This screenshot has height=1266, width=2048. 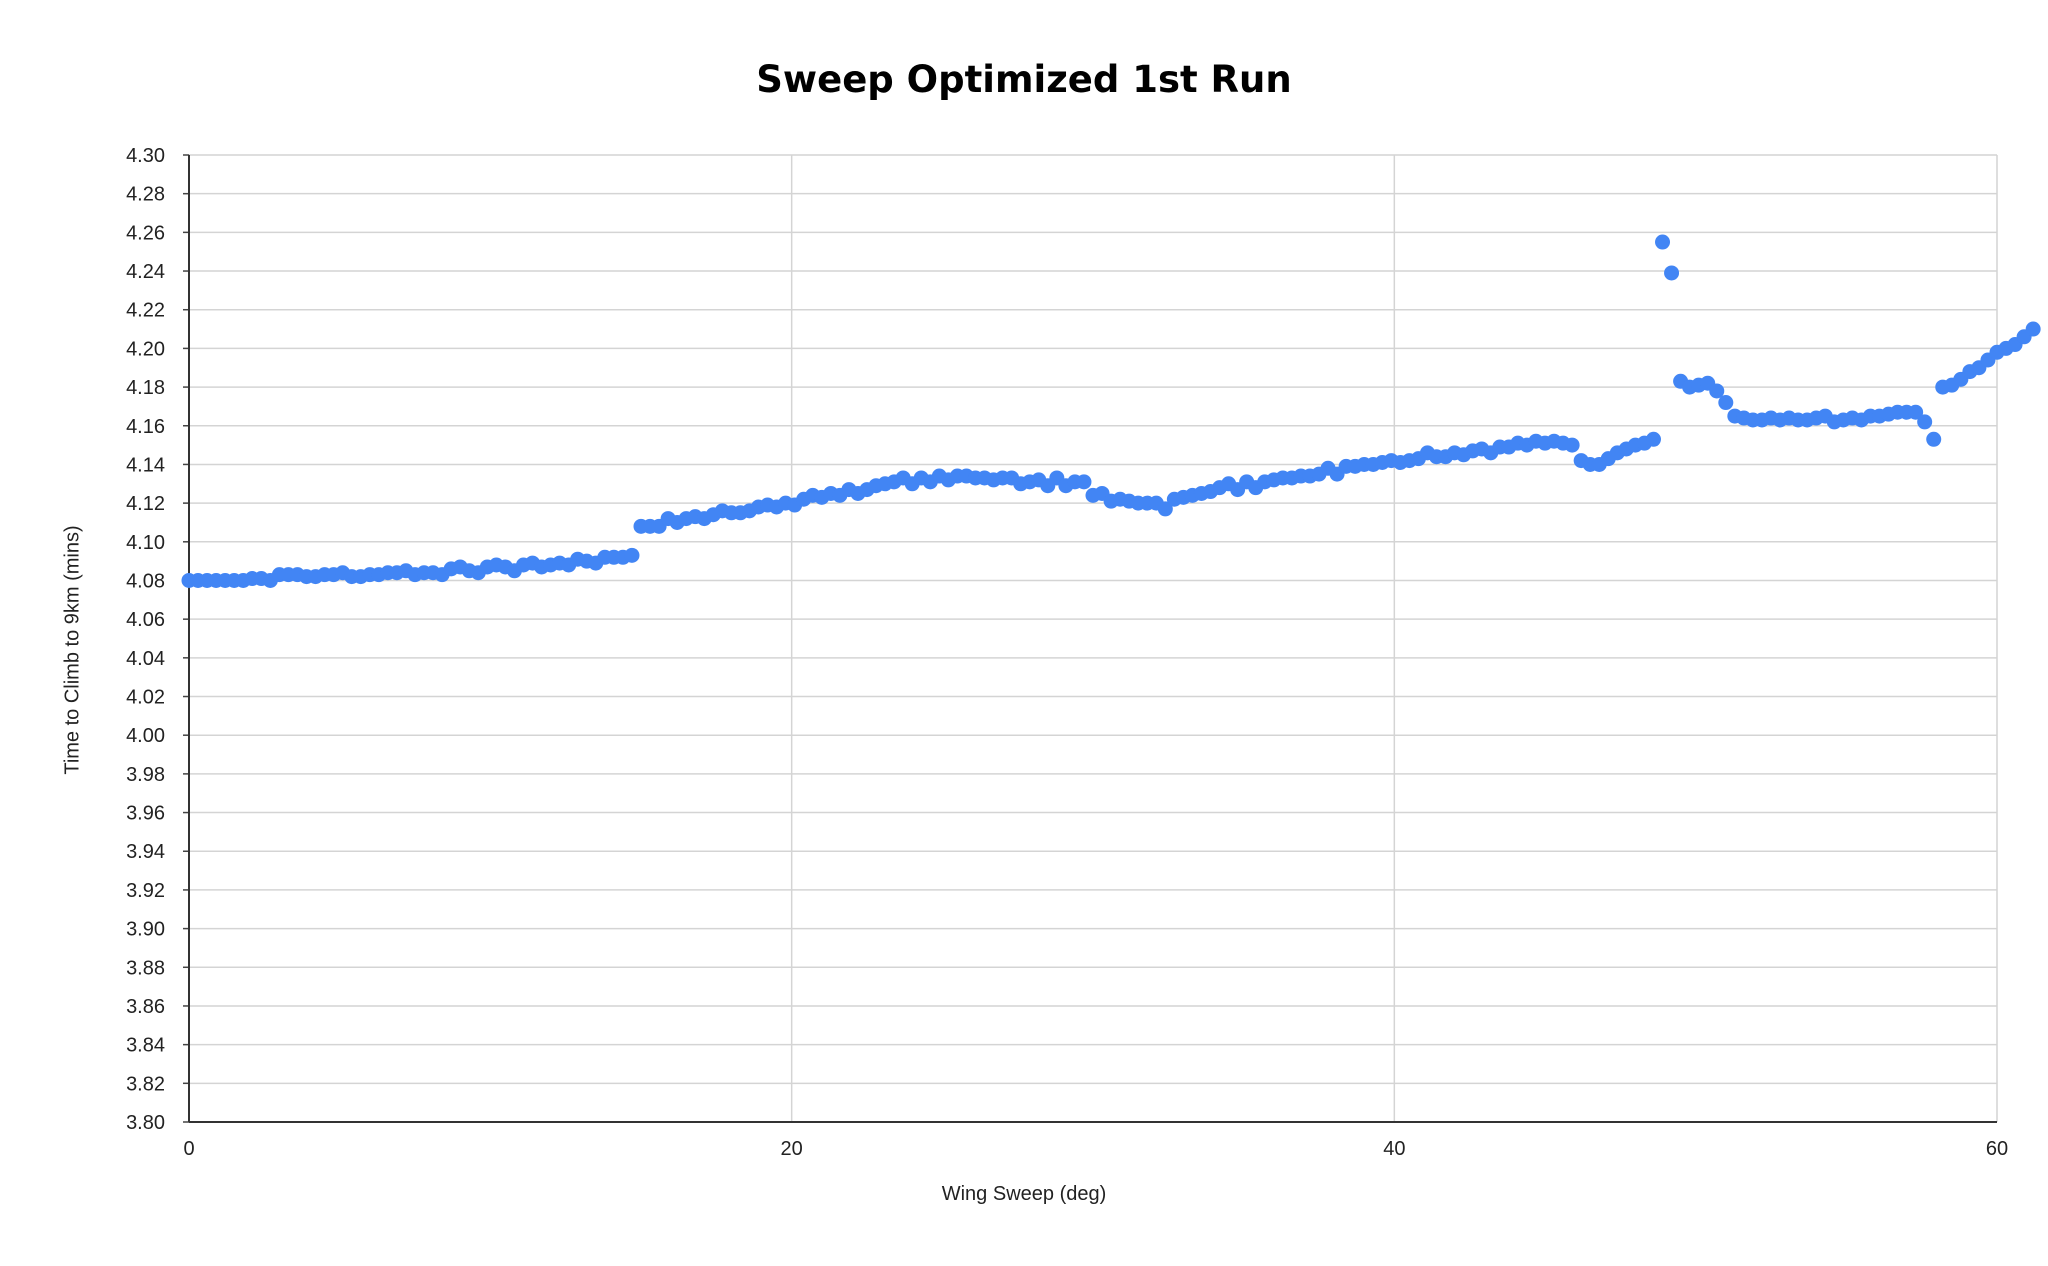 What do you see at coordinates (145, 311) in the screenshot?
I see `y-tick-label: 4.22` at bounding box center [145, 311].